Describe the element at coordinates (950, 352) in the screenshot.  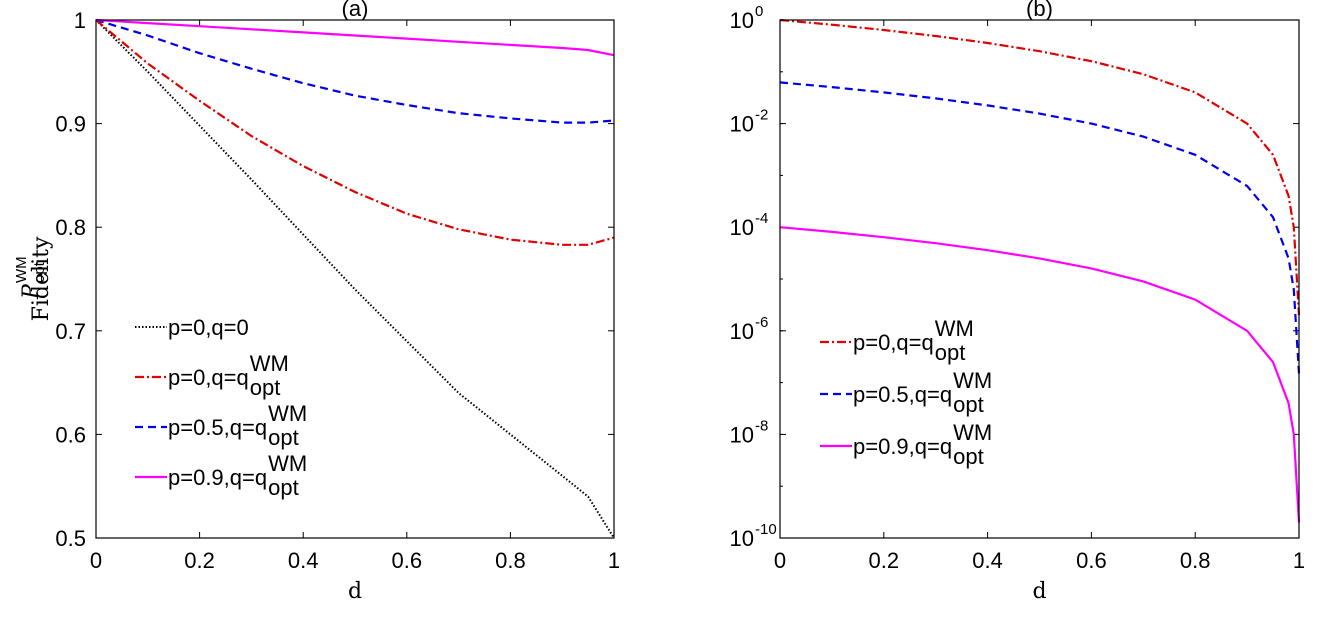
I see `legend-label-sub-0: opt` at that location.